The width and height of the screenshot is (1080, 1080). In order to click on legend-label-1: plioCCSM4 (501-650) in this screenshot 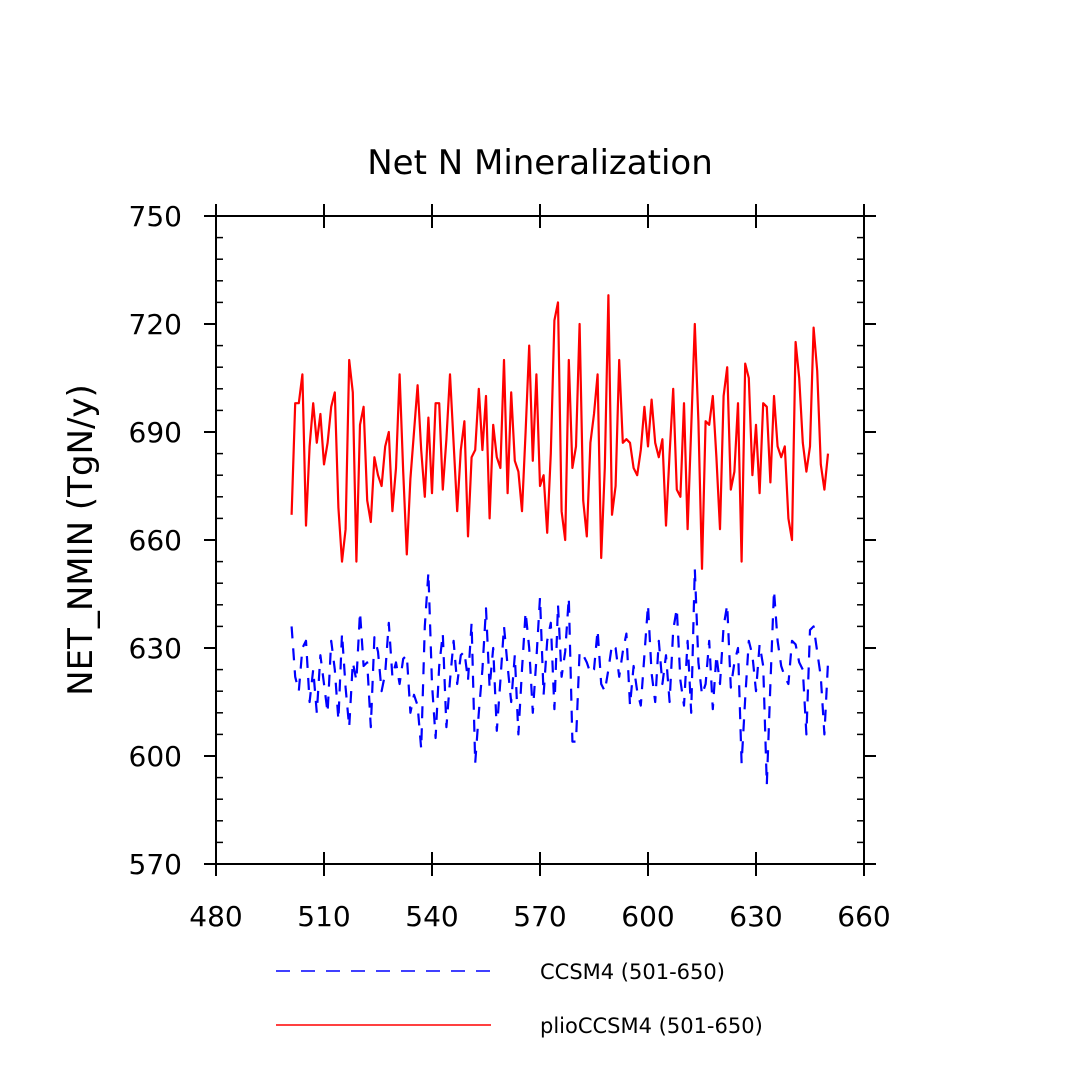, I will do `click(651, 1026)`.